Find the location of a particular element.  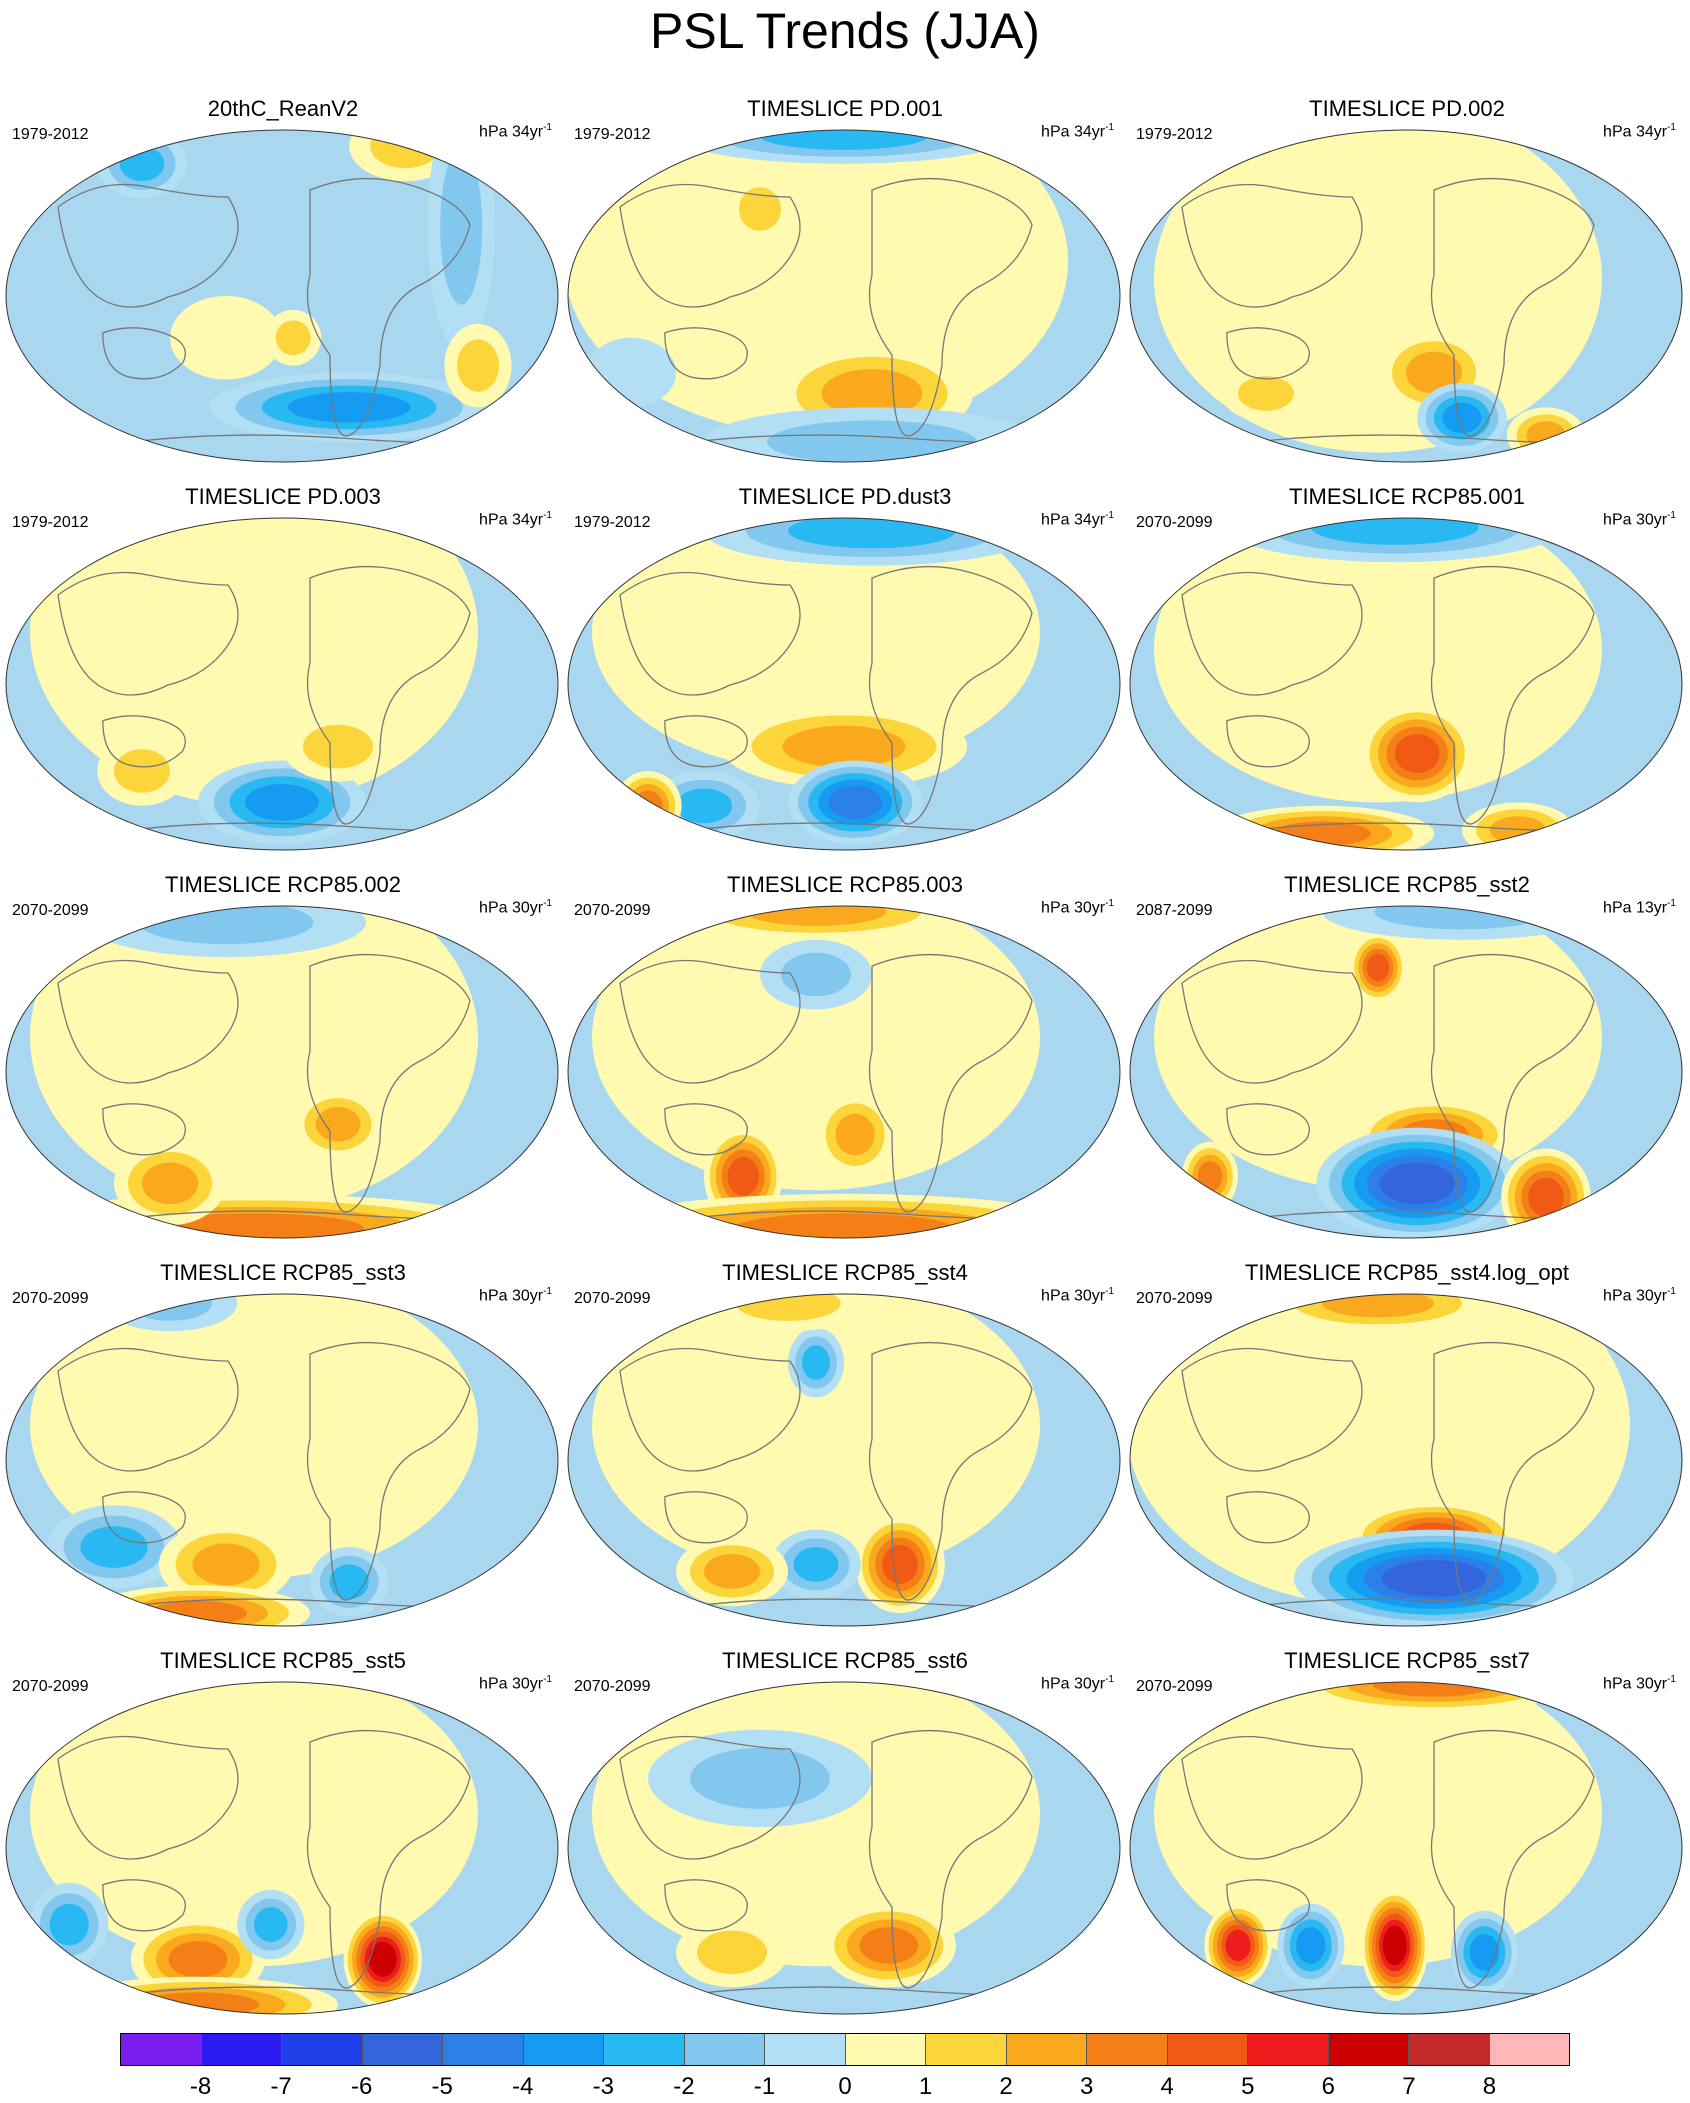

colorbar-tick-label: -6 is located at coordinates (361, 2086).